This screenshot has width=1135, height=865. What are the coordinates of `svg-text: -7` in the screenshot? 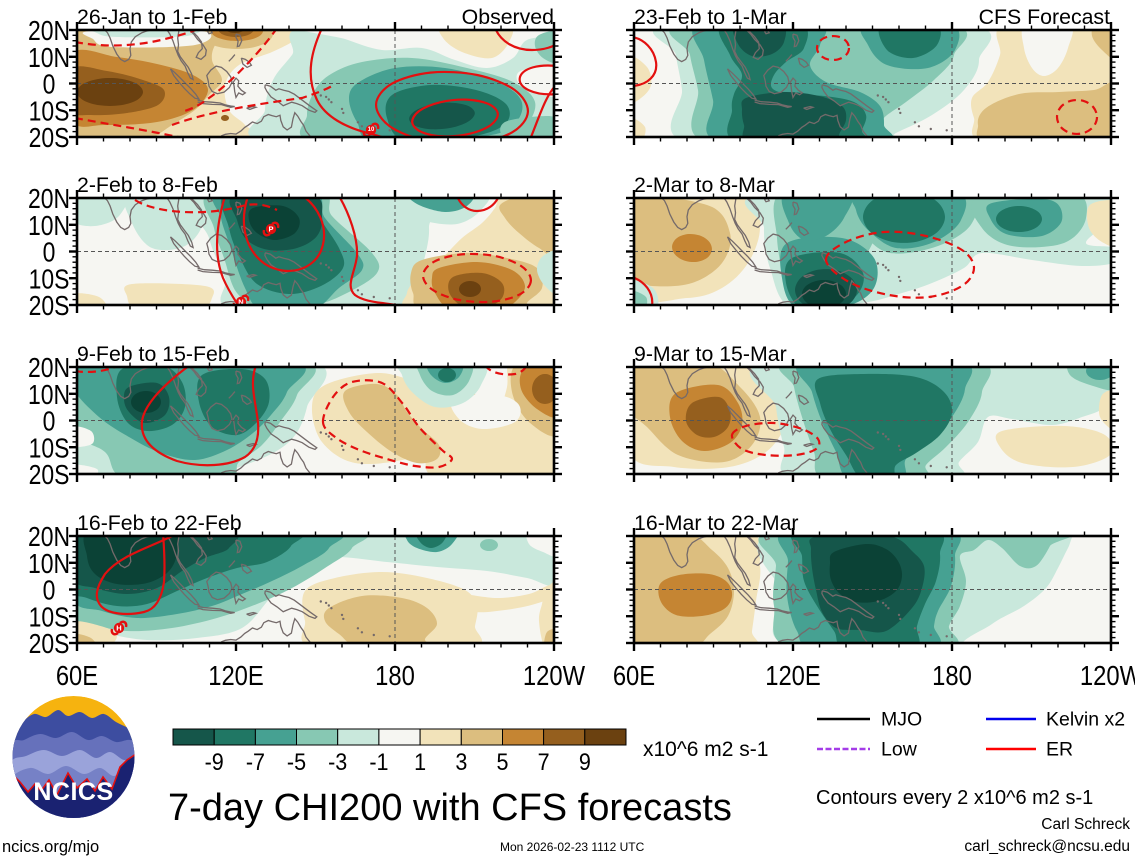 It's located at (255, 762).